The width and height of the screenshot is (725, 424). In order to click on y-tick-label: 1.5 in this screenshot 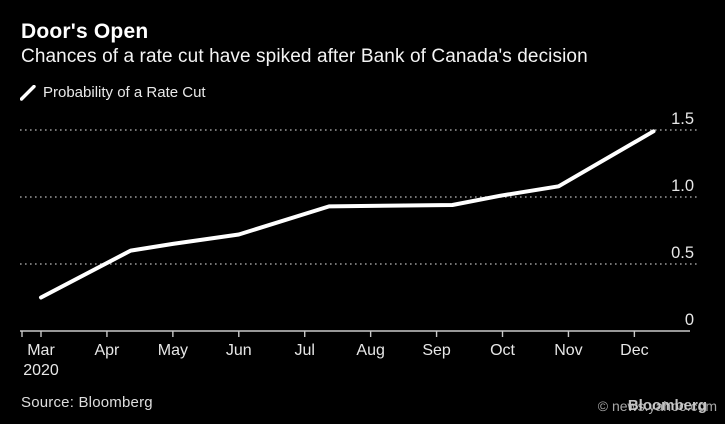, I will do `click(682, 119)`.